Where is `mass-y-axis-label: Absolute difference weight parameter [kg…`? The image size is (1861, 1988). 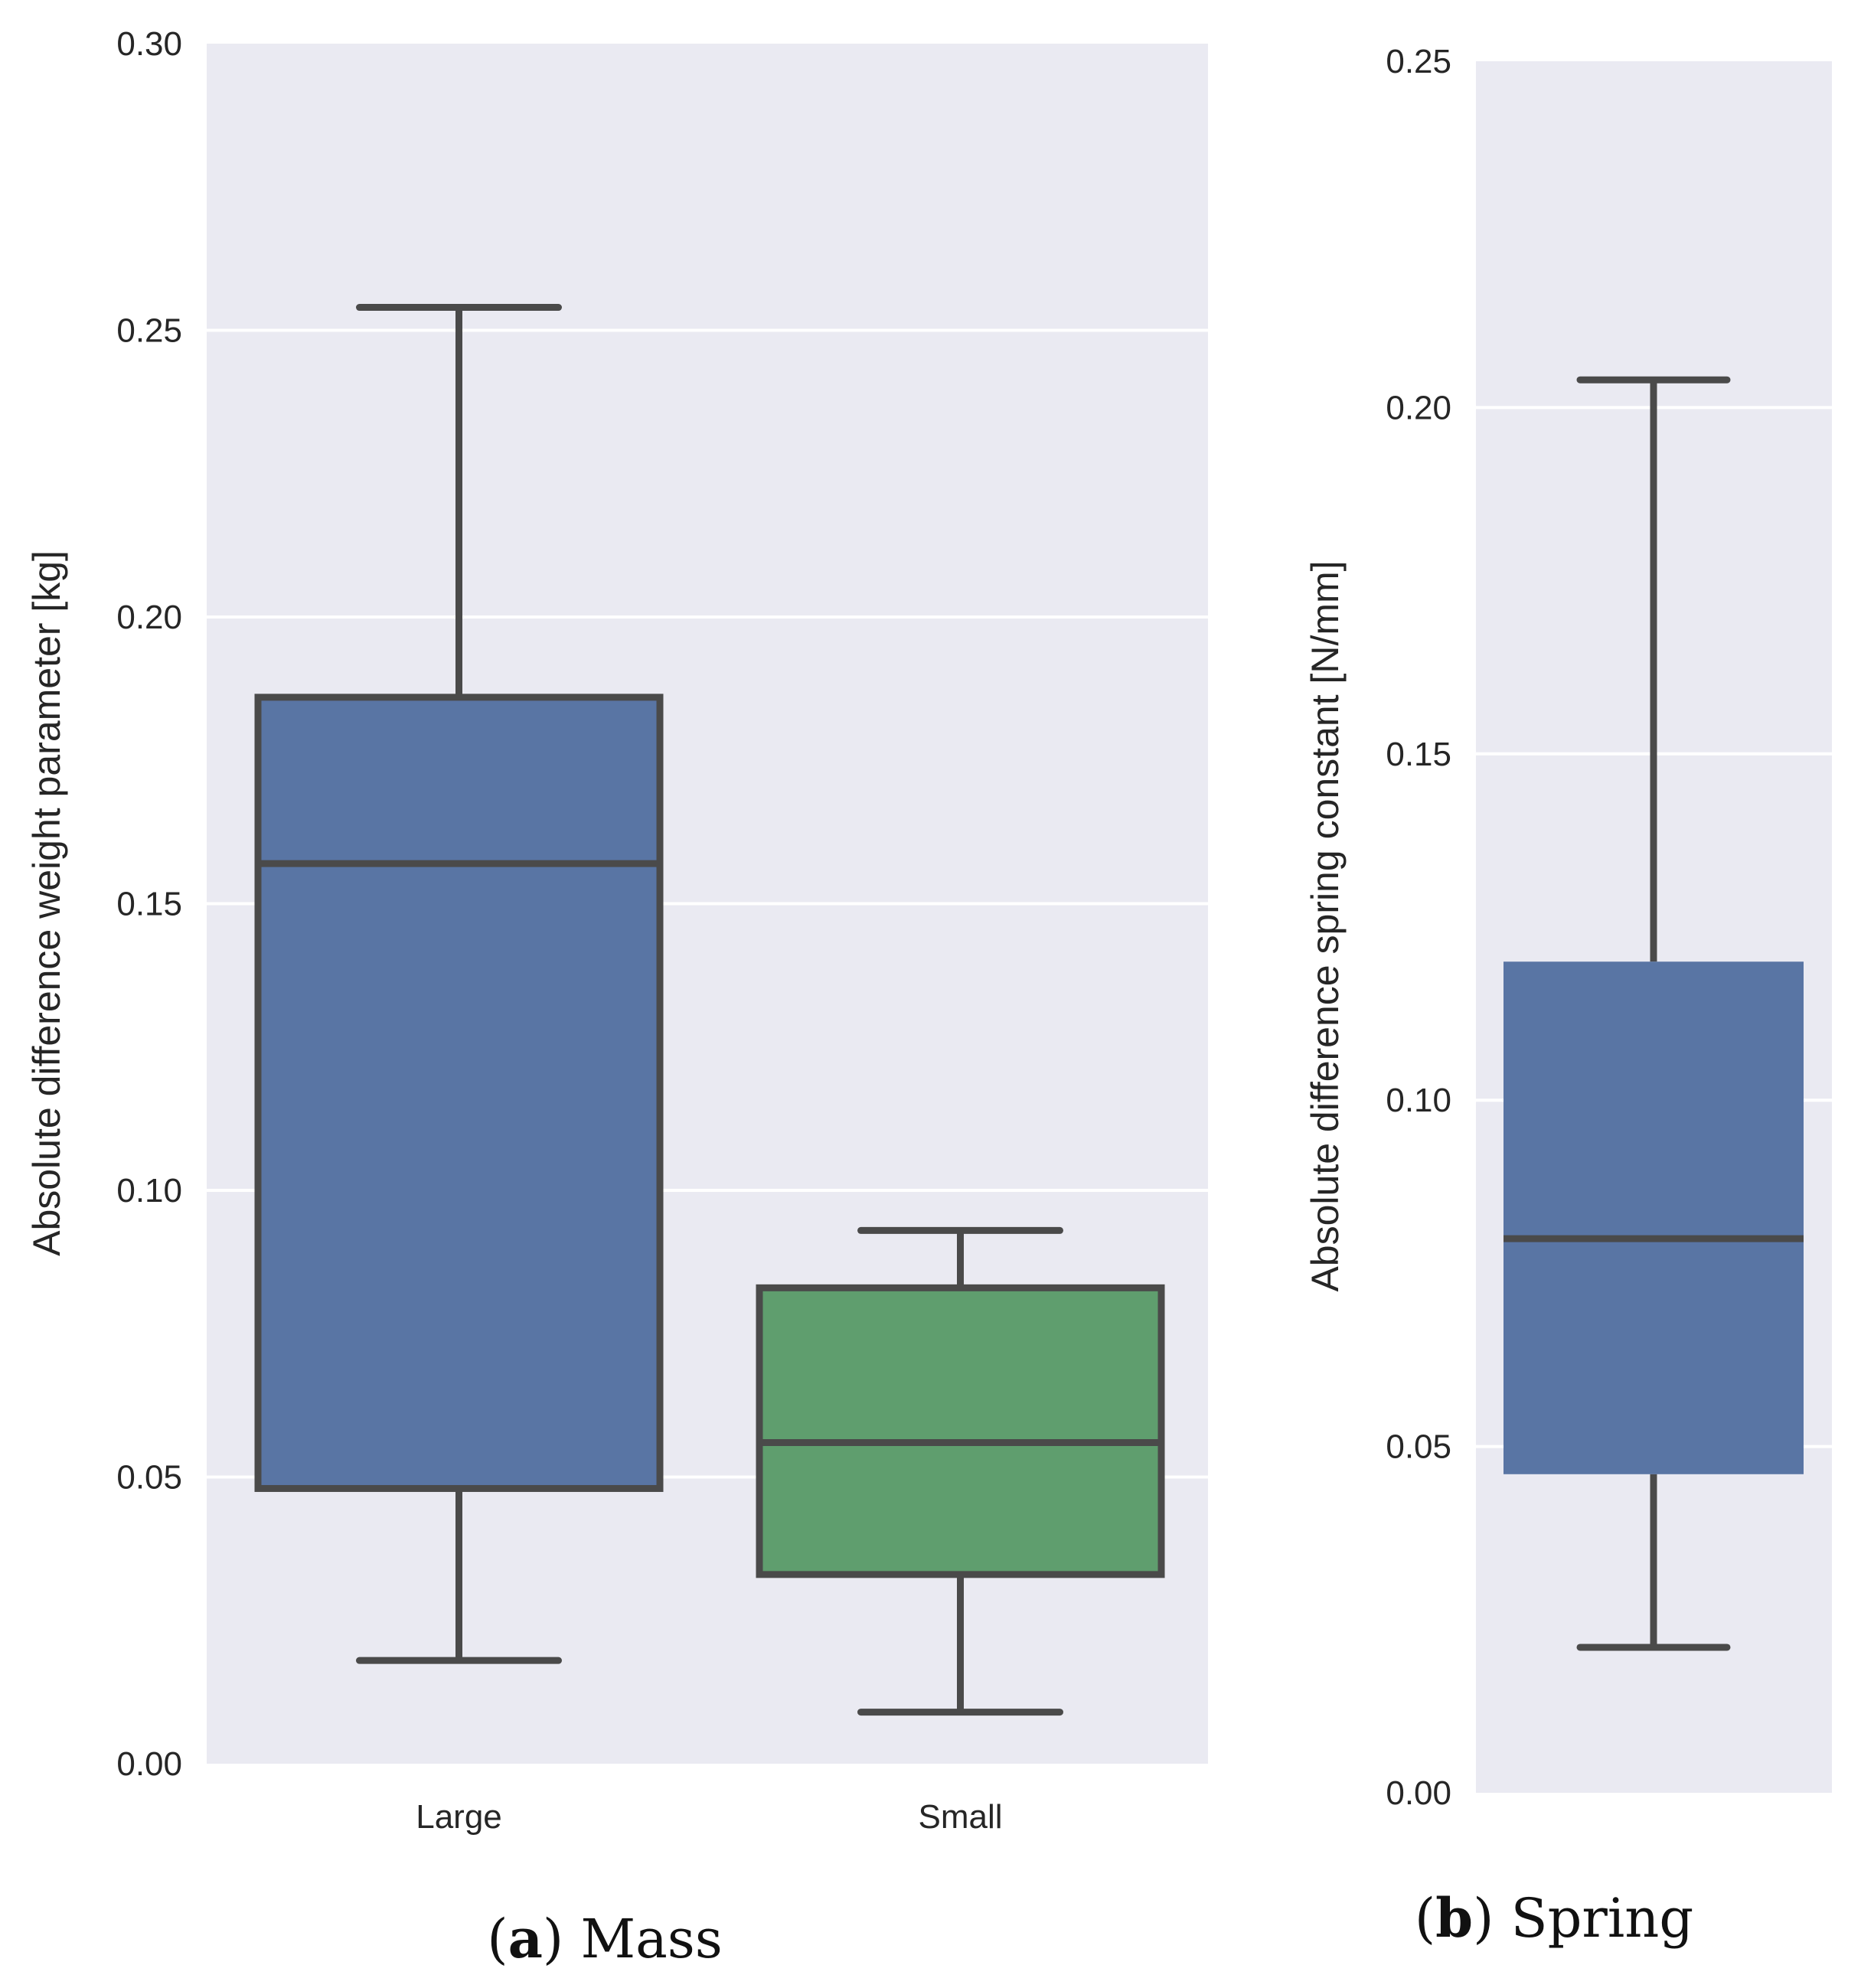
mass-y-axis-label: Absolute difference weight parameter [kg… is located at coordinates (46, 903).